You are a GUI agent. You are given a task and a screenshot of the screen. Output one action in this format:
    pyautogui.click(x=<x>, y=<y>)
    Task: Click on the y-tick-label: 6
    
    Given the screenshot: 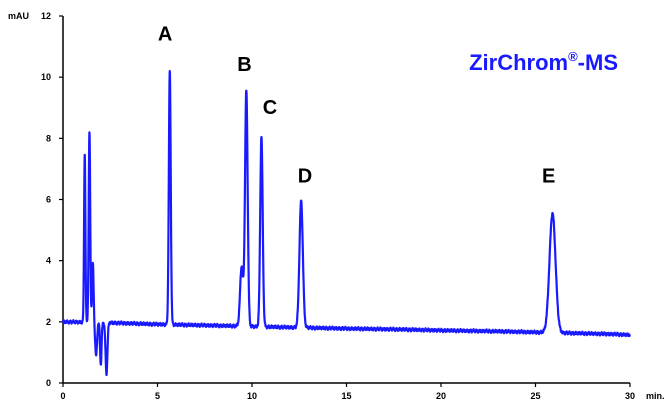 What is the action you would take?
    pyautogui.click(x=48, y=200)
    